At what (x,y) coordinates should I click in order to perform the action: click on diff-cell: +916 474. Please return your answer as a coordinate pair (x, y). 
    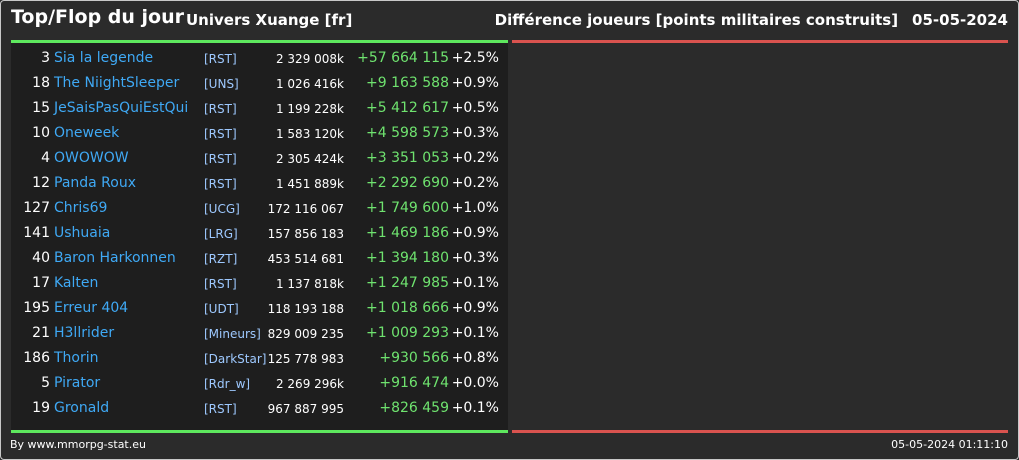
    Looking at the image, I should click on (414, 383).